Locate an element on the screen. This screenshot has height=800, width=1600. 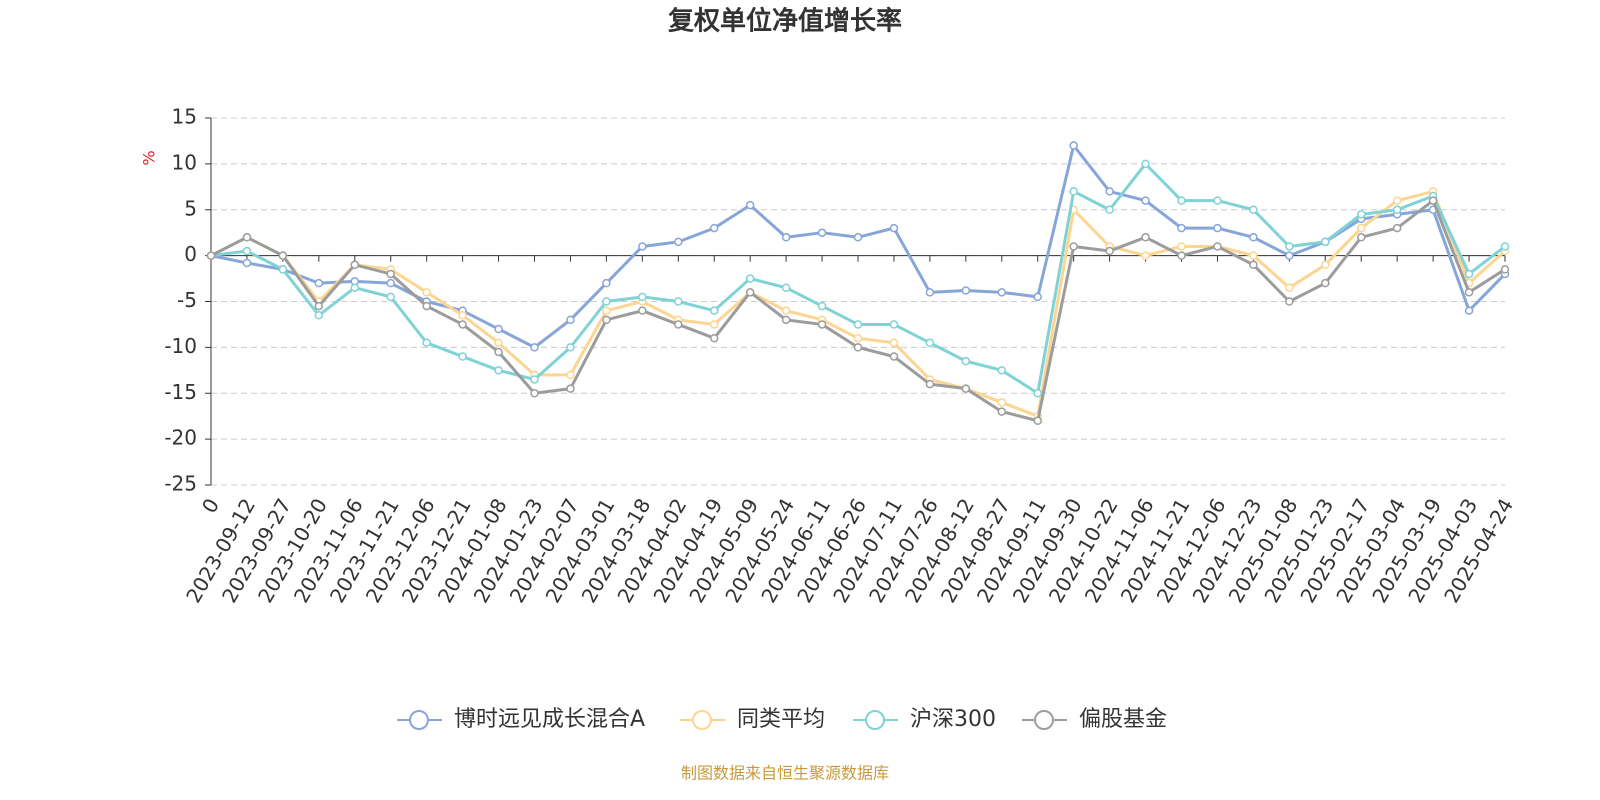
chart-title: 复权单位净值增长率 is located at coordinates (785, 21).